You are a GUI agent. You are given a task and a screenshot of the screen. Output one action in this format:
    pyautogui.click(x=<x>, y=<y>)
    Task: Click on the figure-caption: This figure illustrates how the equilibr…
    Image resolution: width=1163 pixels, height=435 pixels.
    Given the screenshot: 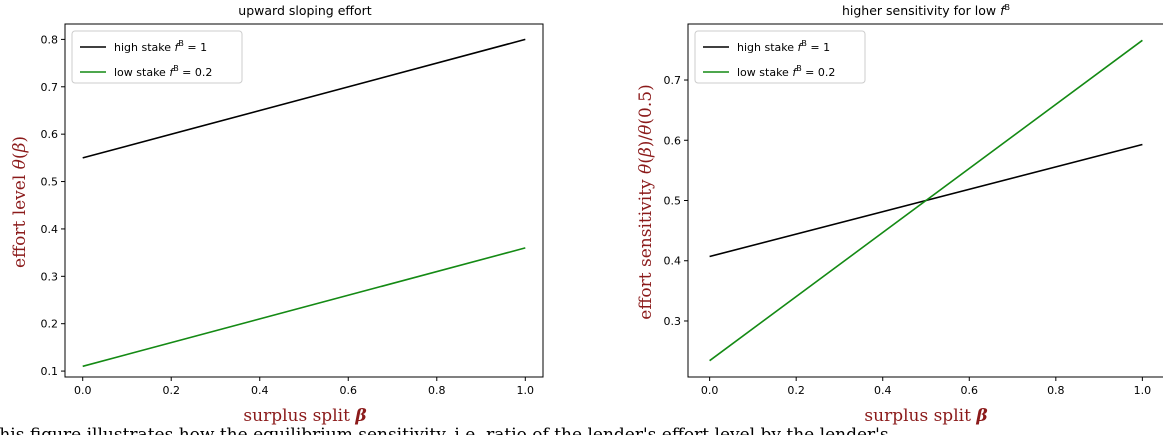 What is the action you would take?
    pyautogui.click(x=444, y=430)
    